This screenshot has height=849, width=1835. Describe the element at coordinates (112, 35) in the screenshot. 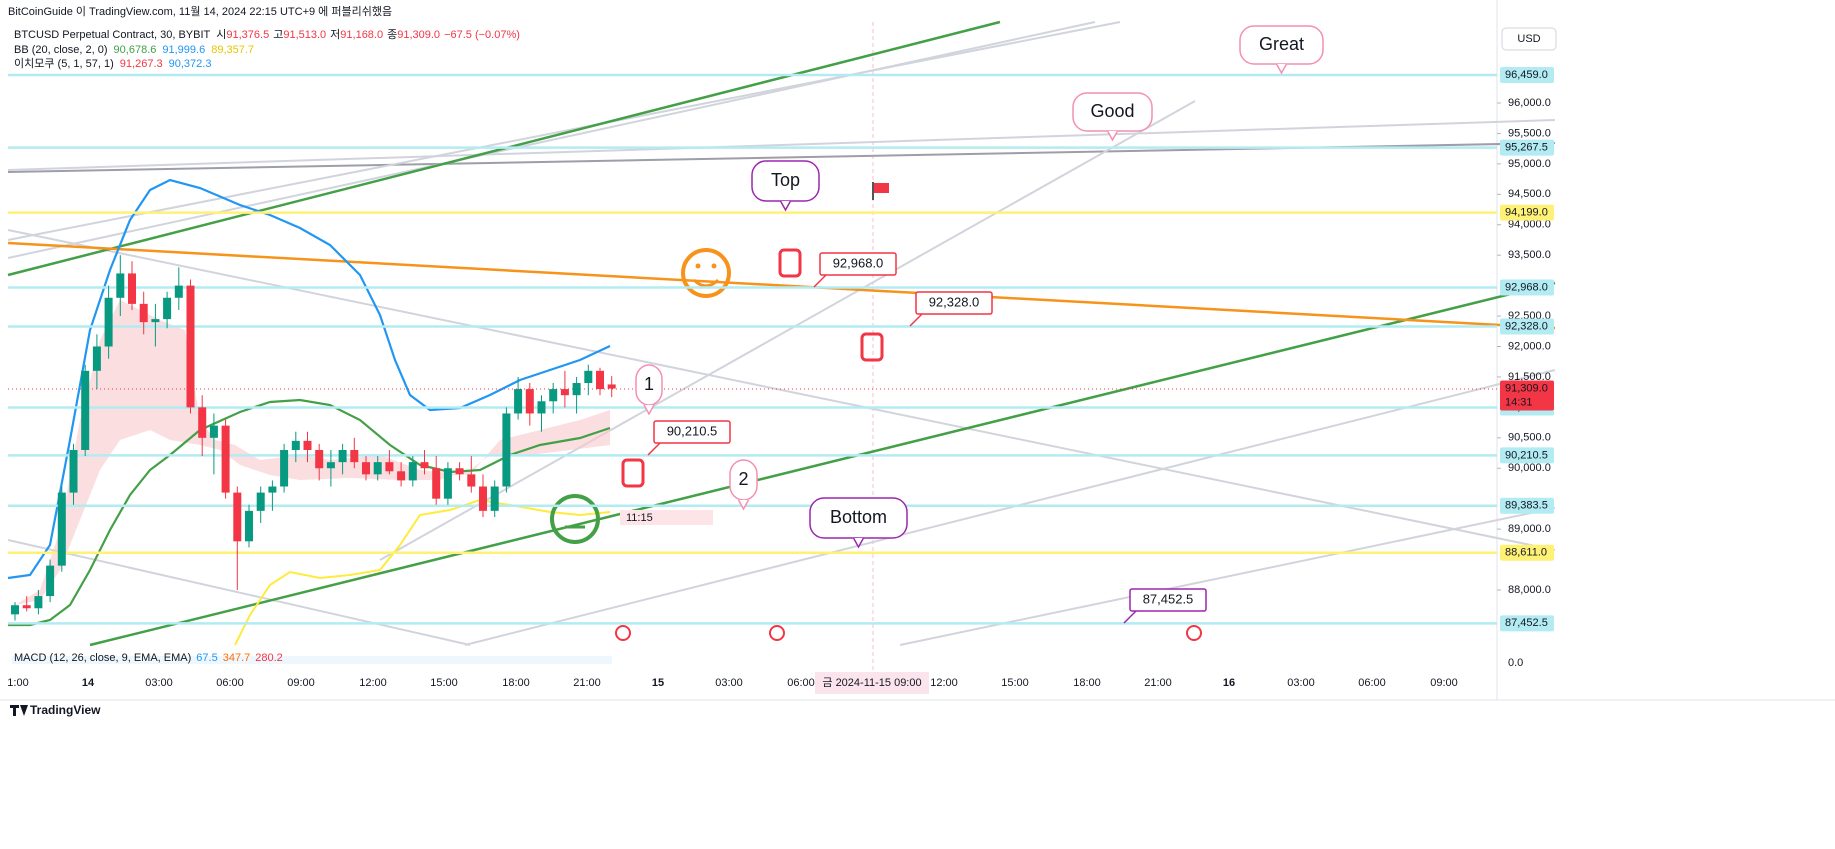

I see `text-part: BTCUSD Perpetual Contract, 30, BYBIT` at that location.